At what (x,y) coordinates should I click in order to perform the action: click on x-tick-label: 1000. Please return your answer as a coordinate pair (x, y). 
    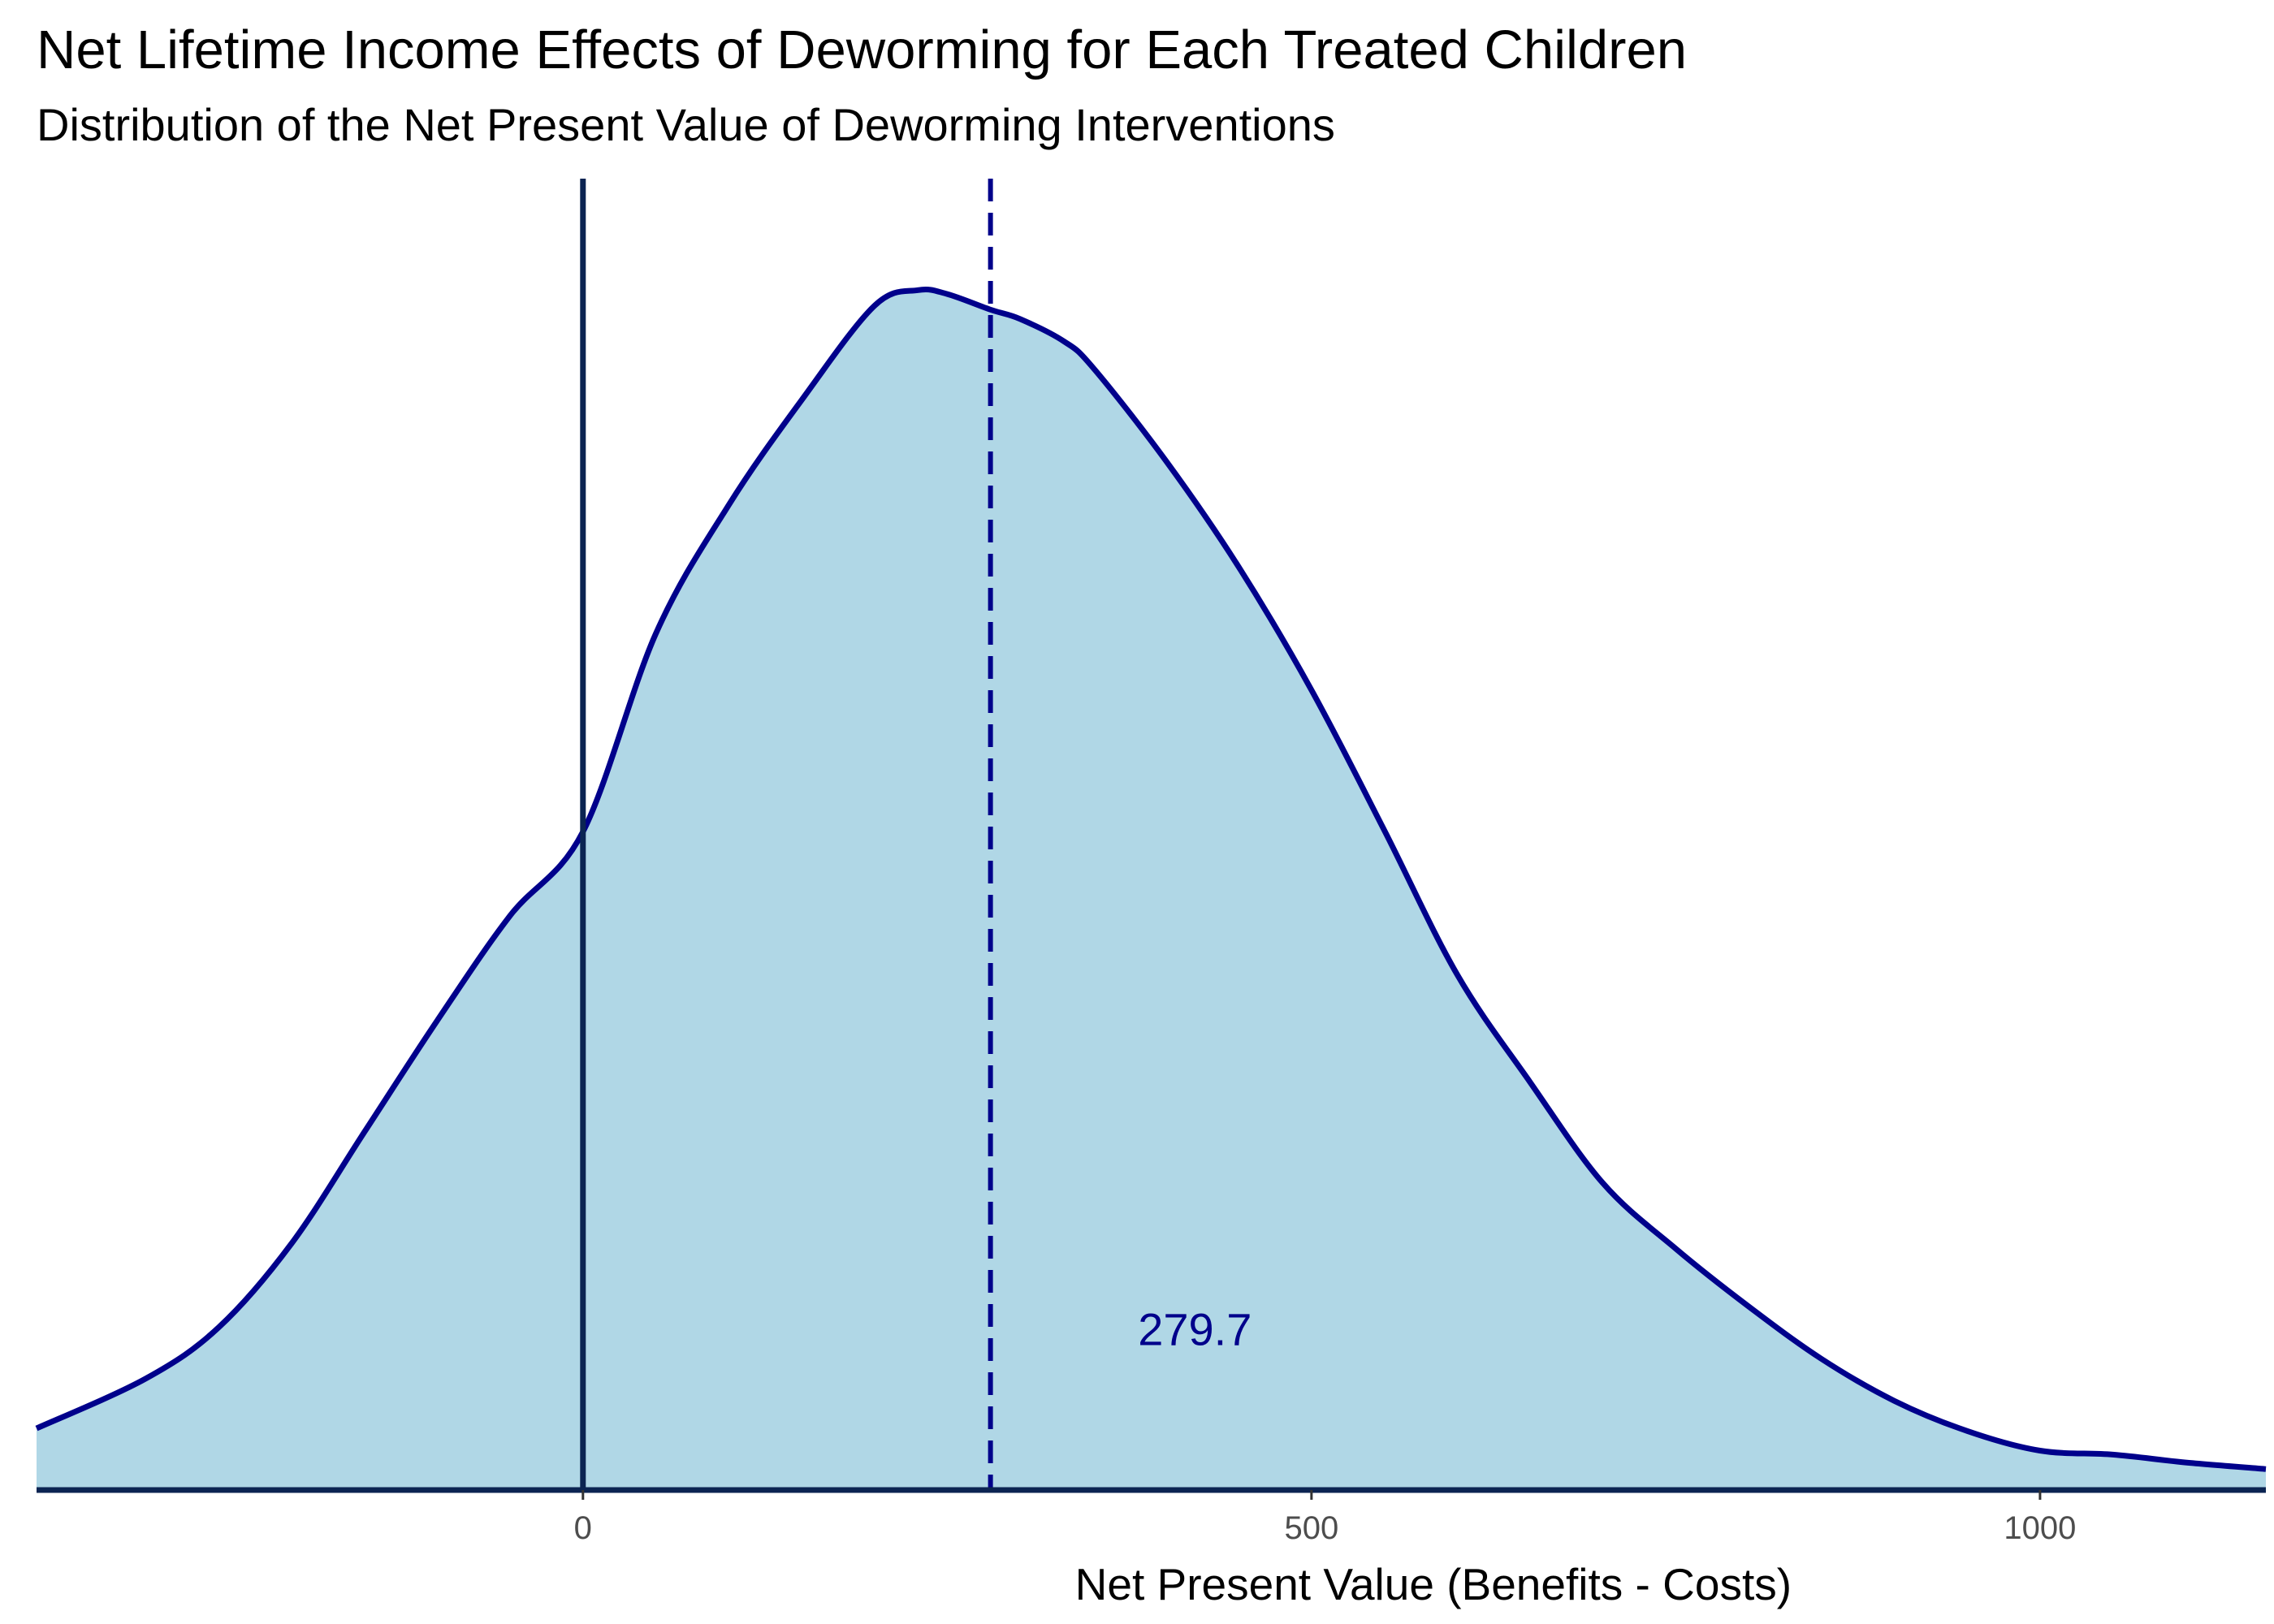
    Looking at the image, I should click on (2040, 1528).